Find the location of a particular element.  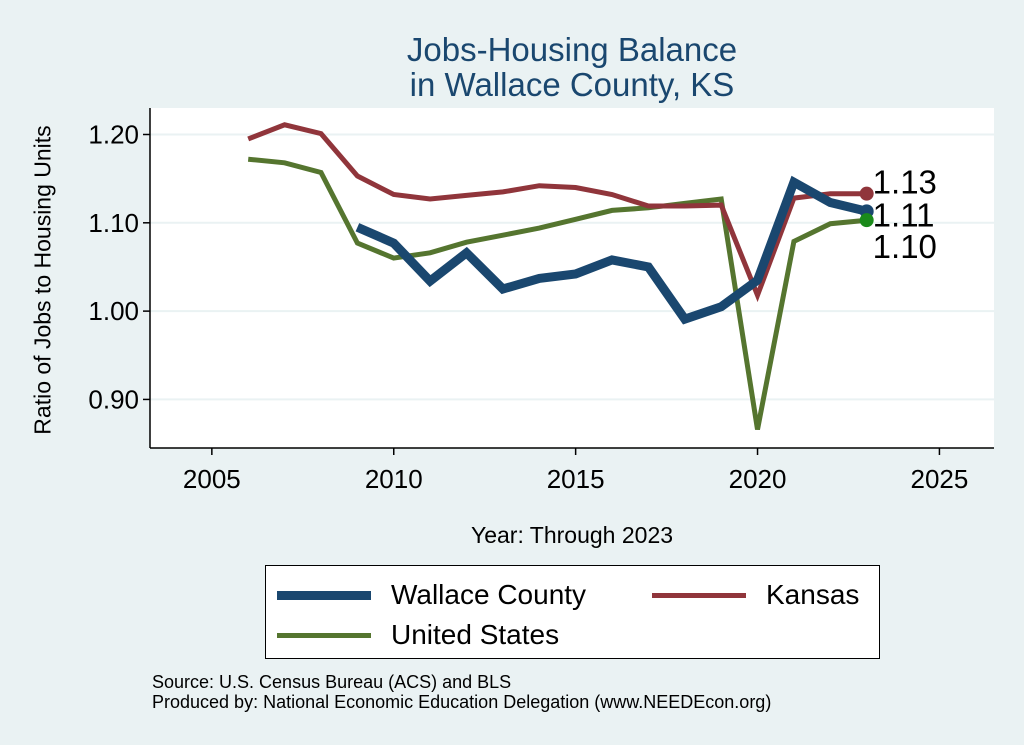

legend: Wallace County Kansas United States is located at coordinates (572, 612).